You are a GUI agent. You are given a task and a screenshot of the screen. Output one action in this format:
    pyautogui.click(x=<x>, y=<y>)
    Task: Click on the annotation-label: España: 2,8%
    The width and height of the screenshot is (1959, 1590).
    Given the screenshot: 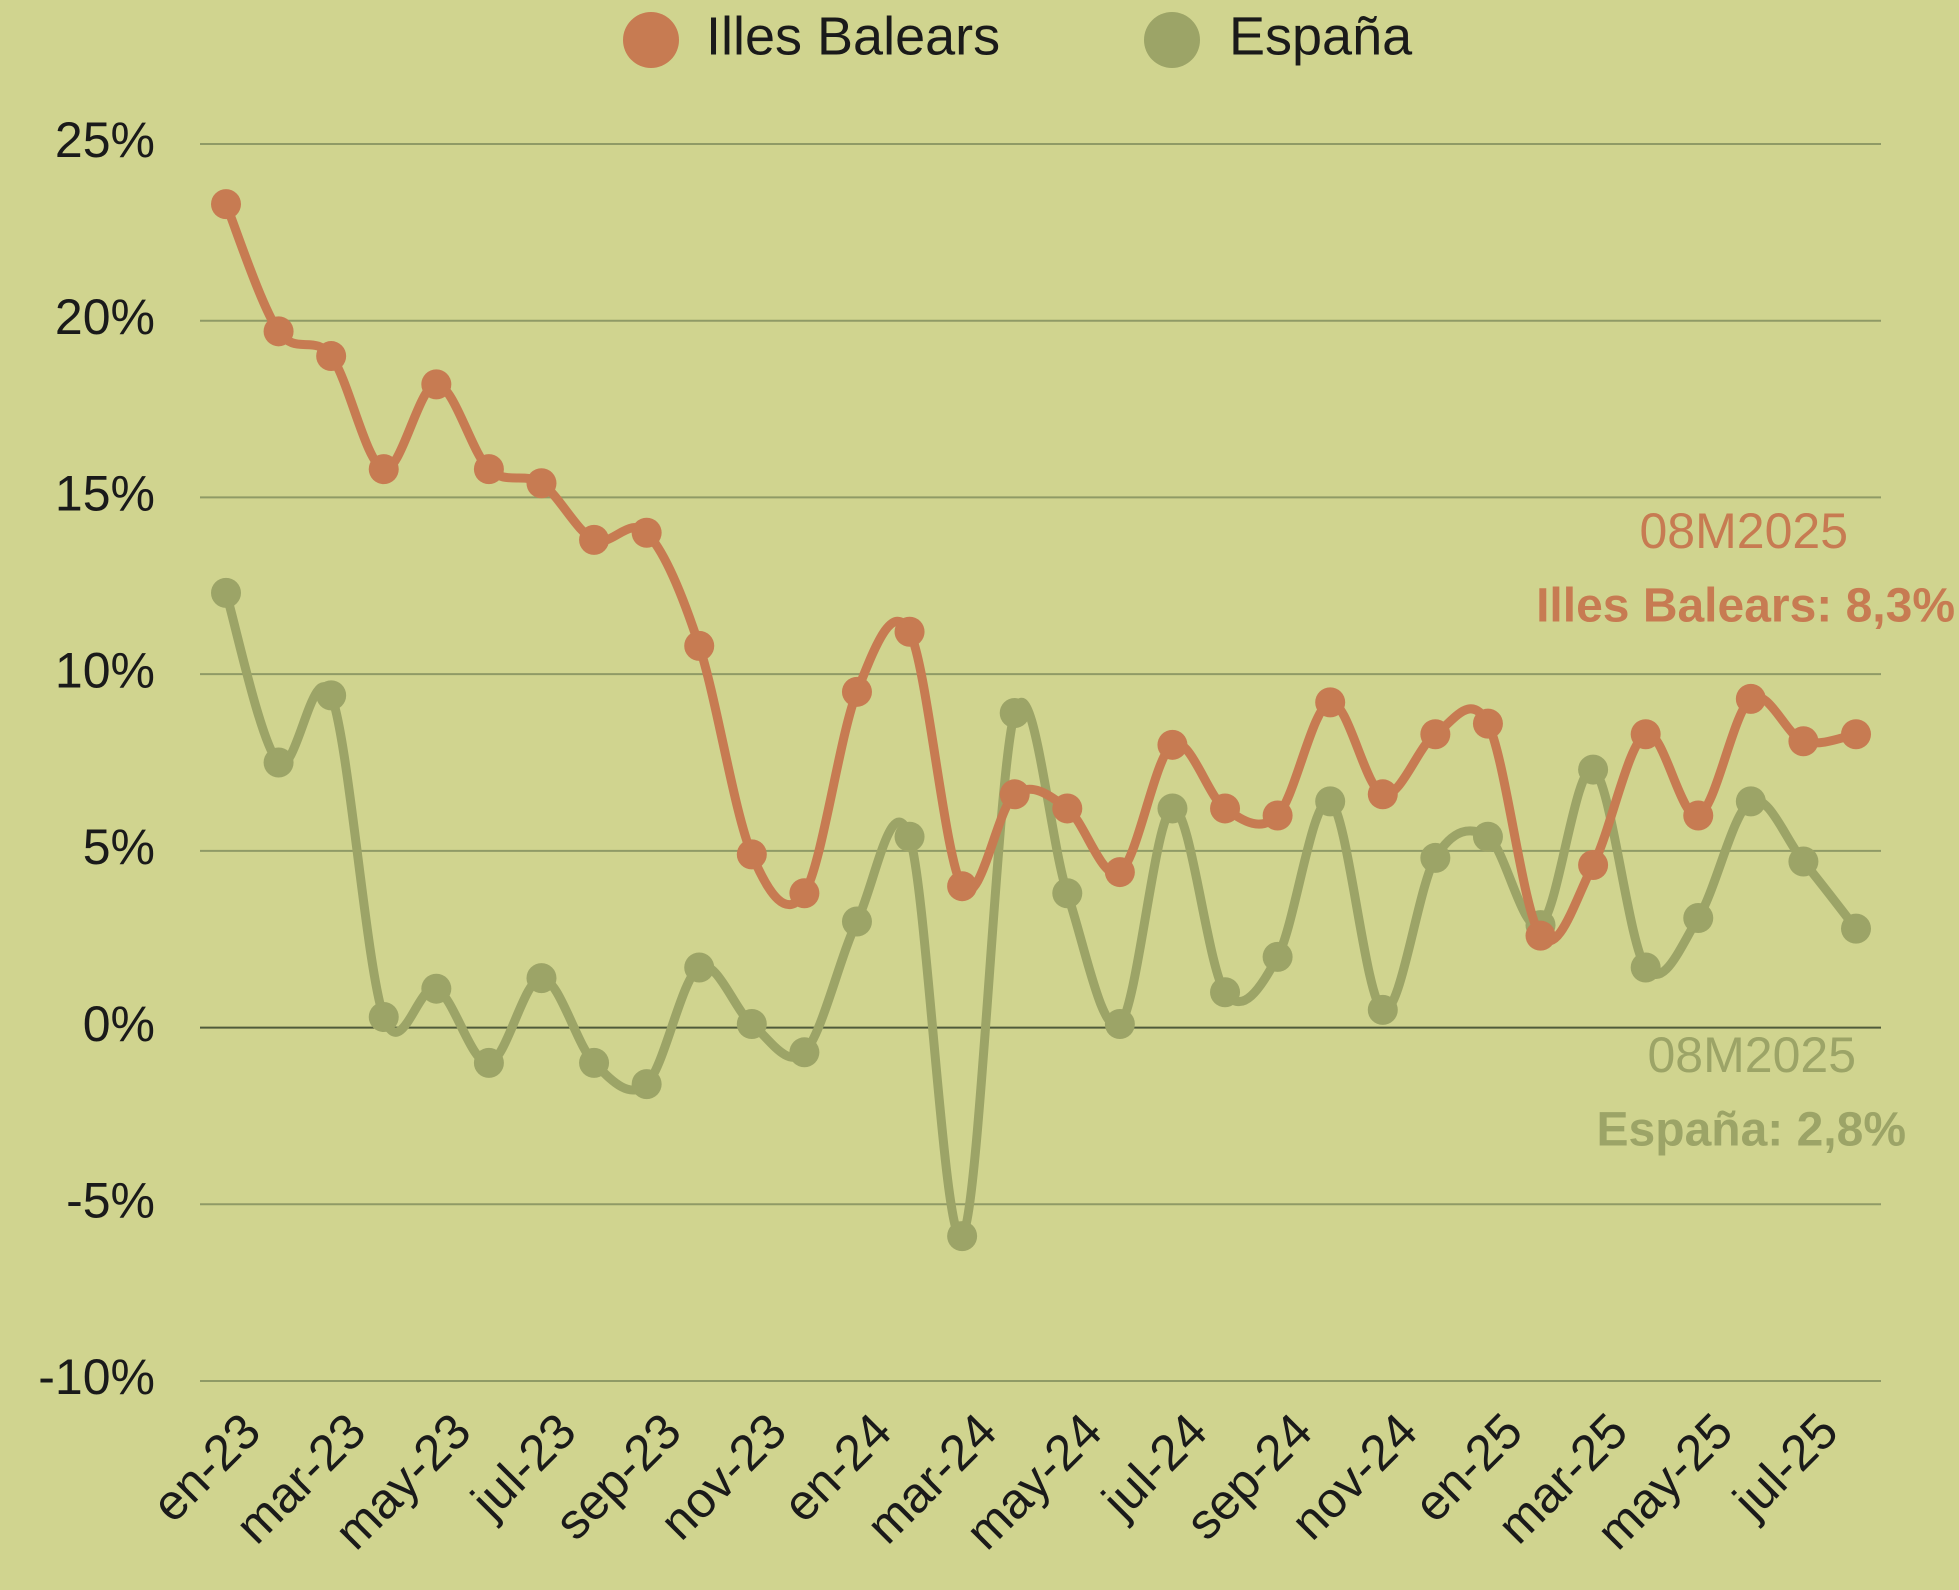 What is the action you would take?
    pyautogui.click(x=1751, y=1130)
    